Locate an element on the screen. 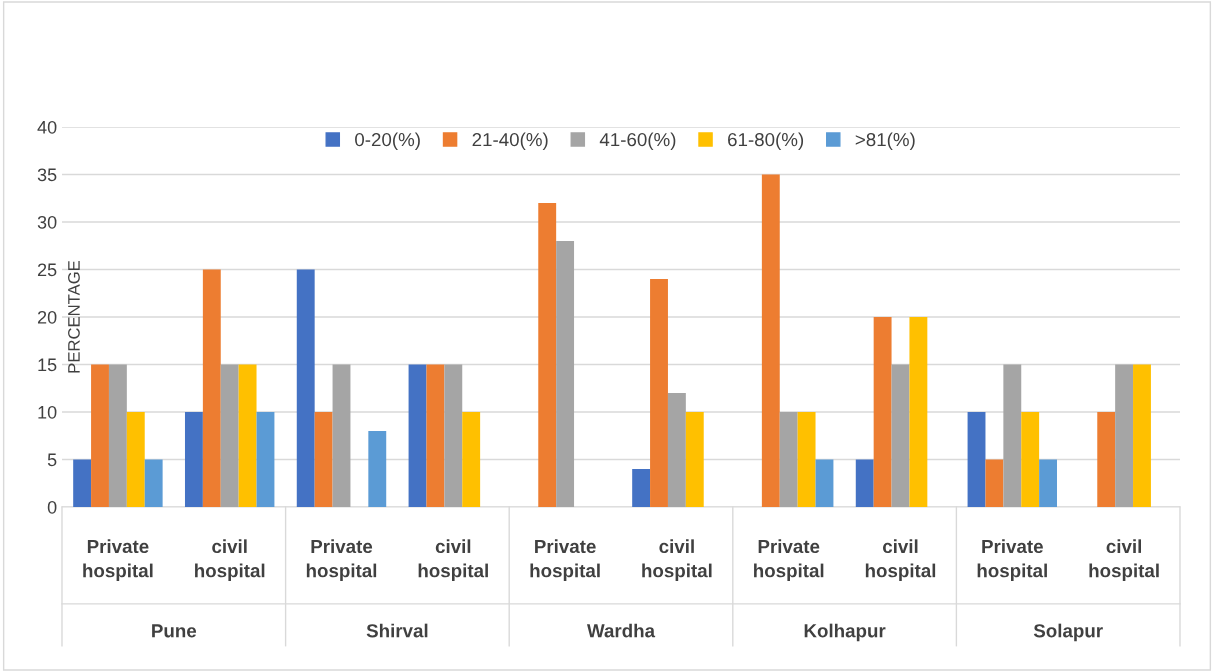 The height and width of the screenshot is (672, 1214). y-tick-label: 25 is located at coordinates (47, 270).